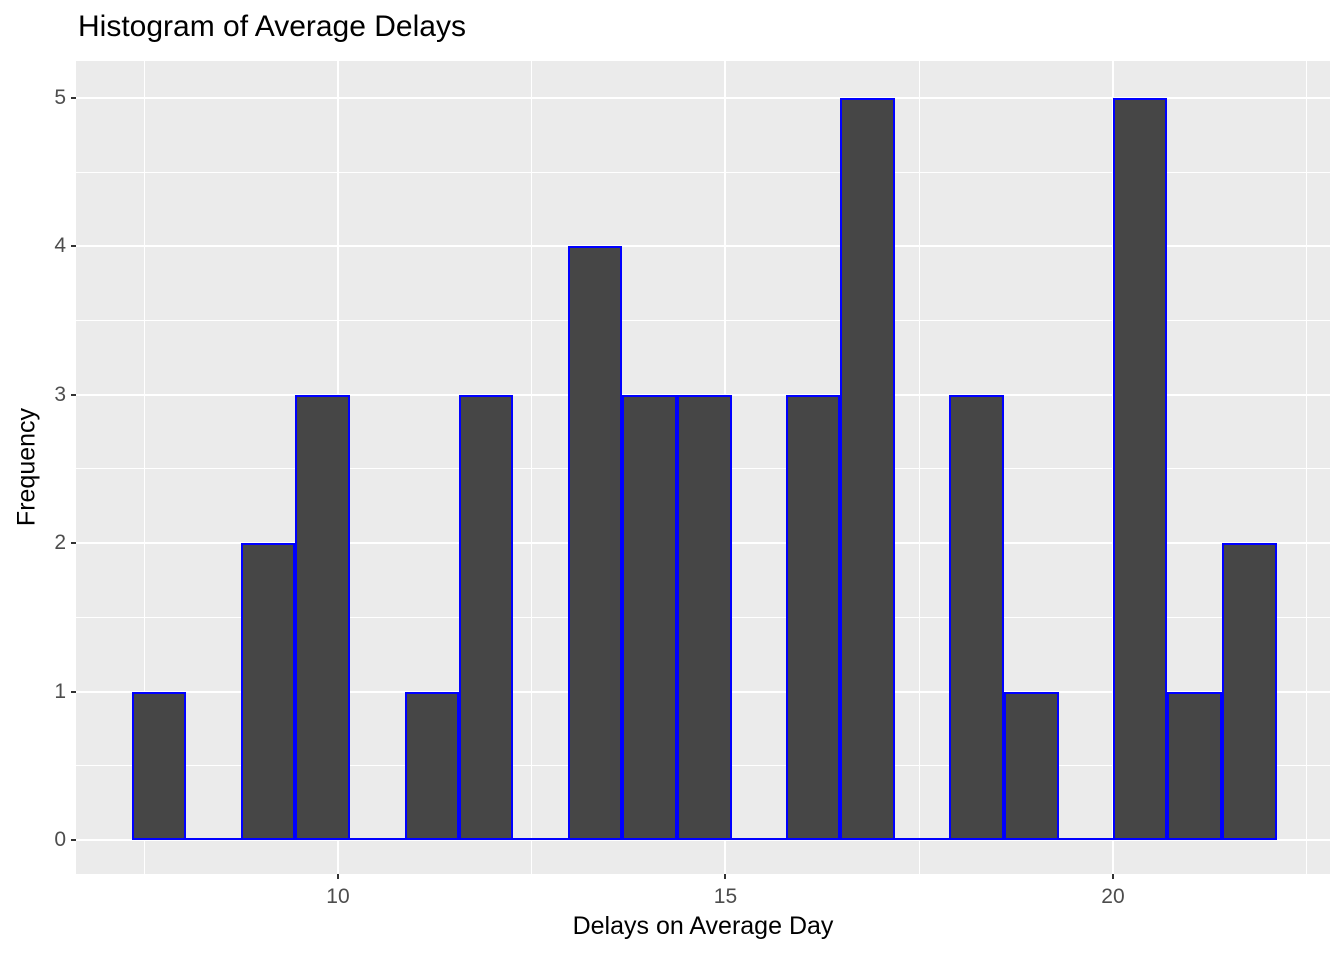  What do you see at coordinates (703, 926) in the screenshot?
I see `x-axis-title: Delays on Average Day` at bounding box center [703, 926].